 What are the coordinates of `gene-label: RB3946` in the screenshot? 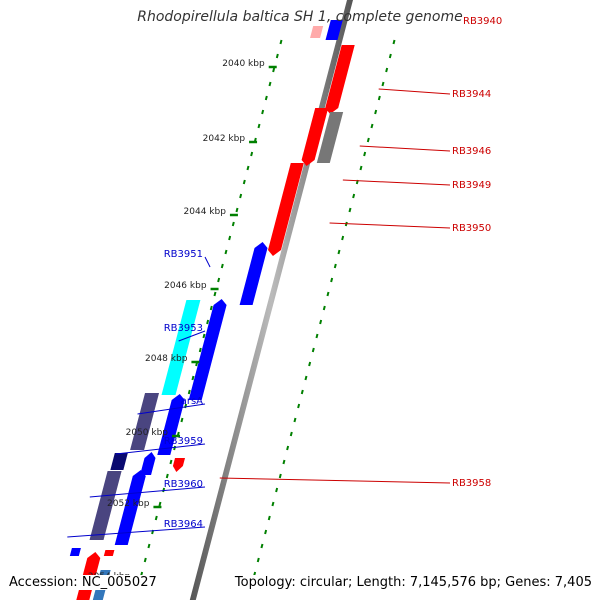 It's located at (471, 151).